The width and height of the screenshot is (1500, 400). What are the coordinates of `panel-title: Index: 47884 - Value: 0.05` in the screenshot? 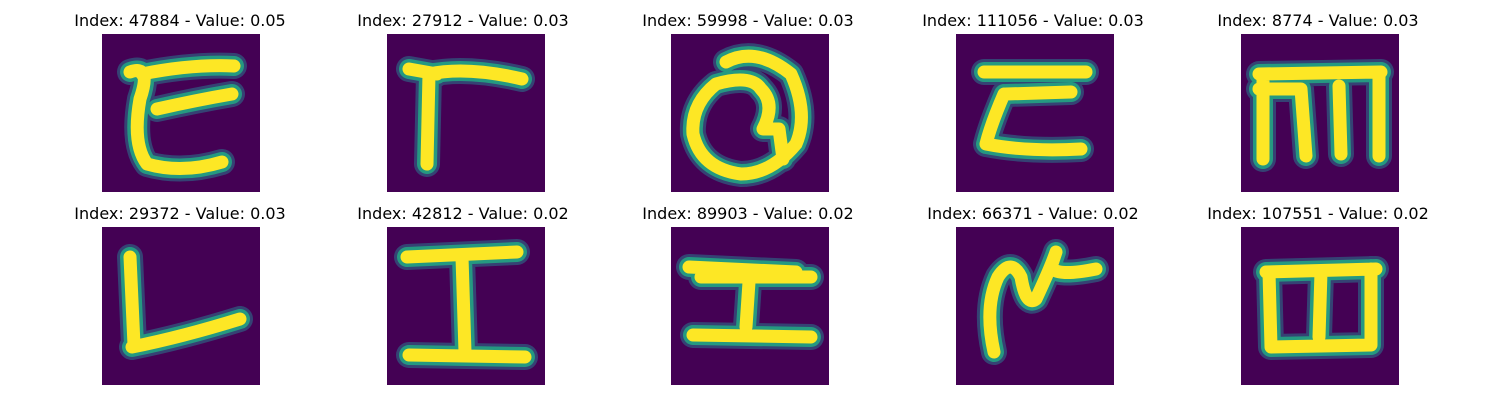 It's located at (180, 20).